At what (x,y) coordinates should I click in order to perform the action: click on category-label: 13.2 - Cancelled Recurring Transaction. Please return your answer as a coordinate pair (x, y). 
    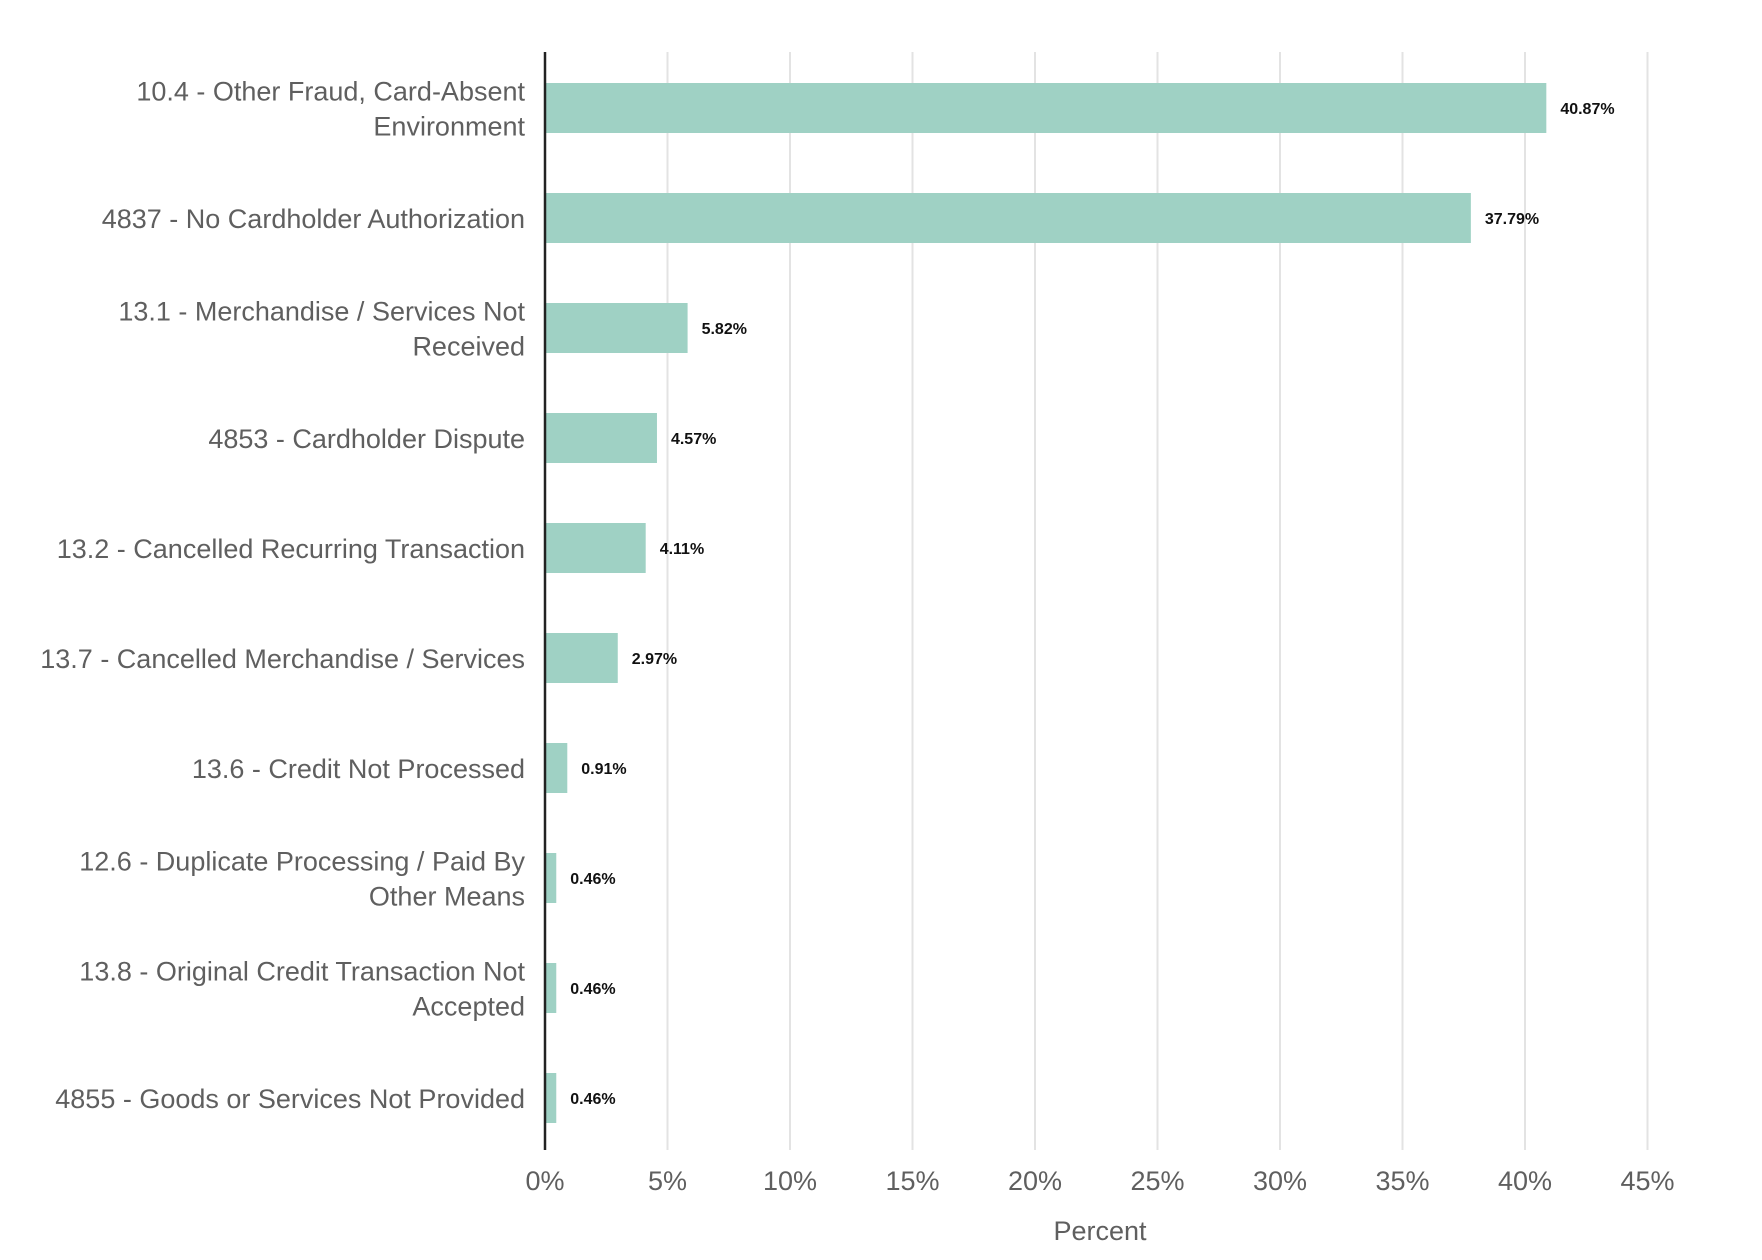
    Looking at the image, I should click on (291, 549).